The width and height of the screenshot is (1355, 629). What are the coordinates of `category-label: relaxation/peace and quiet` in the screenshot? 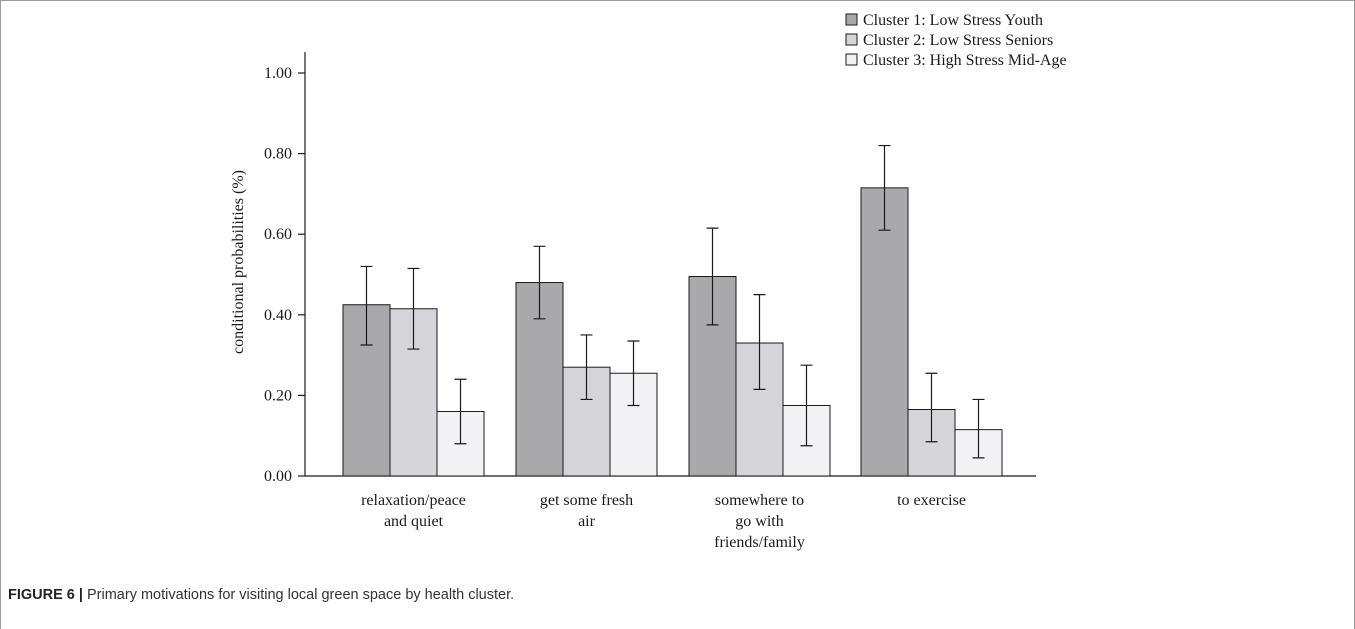 It's located at (413, 511).